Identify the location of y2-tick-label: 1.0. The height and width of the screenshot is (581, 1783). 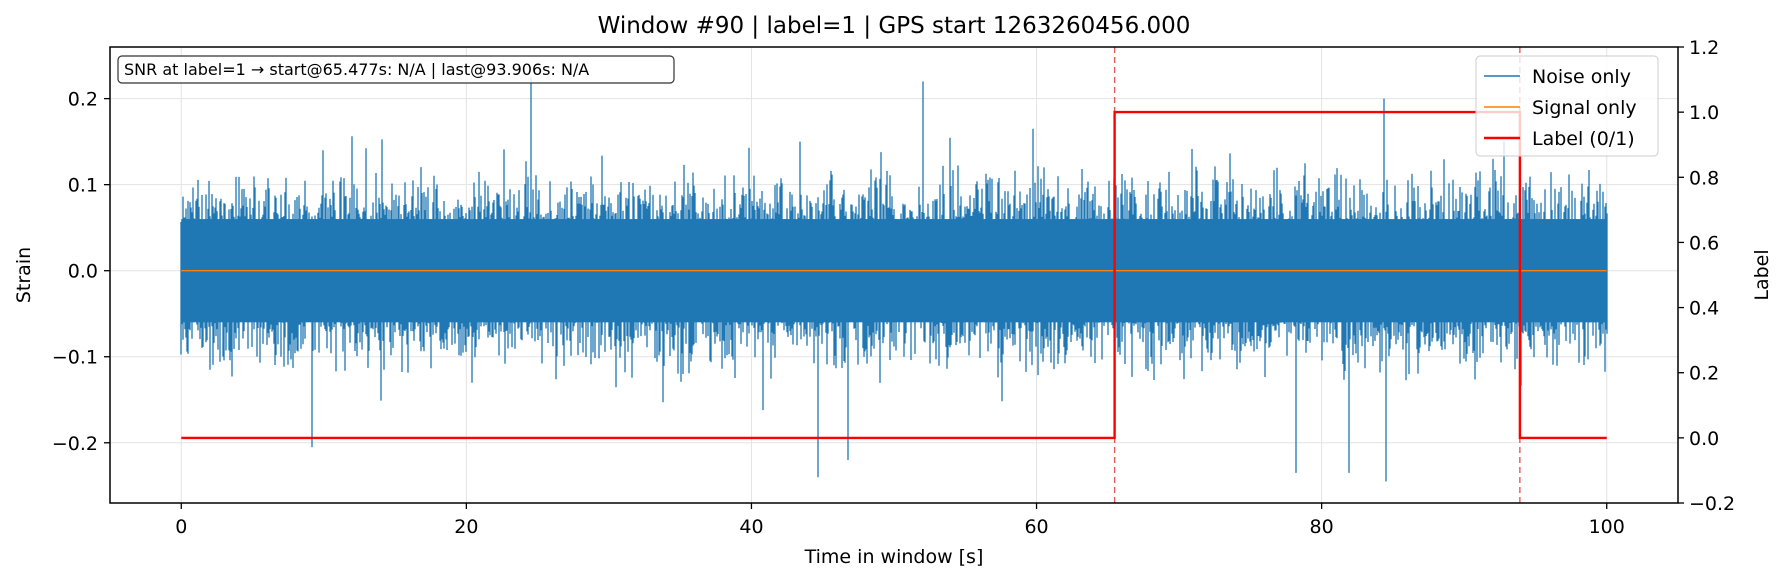
(1704, 113).